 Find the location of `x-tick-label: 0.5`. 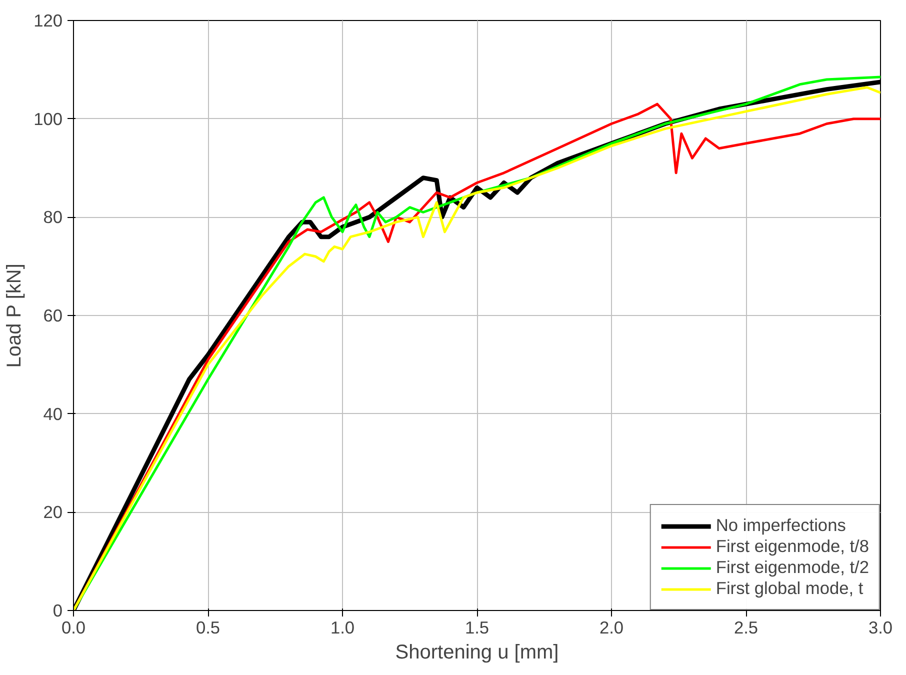

x-tick-label: 0.5 is located at coordinates (208, 628).